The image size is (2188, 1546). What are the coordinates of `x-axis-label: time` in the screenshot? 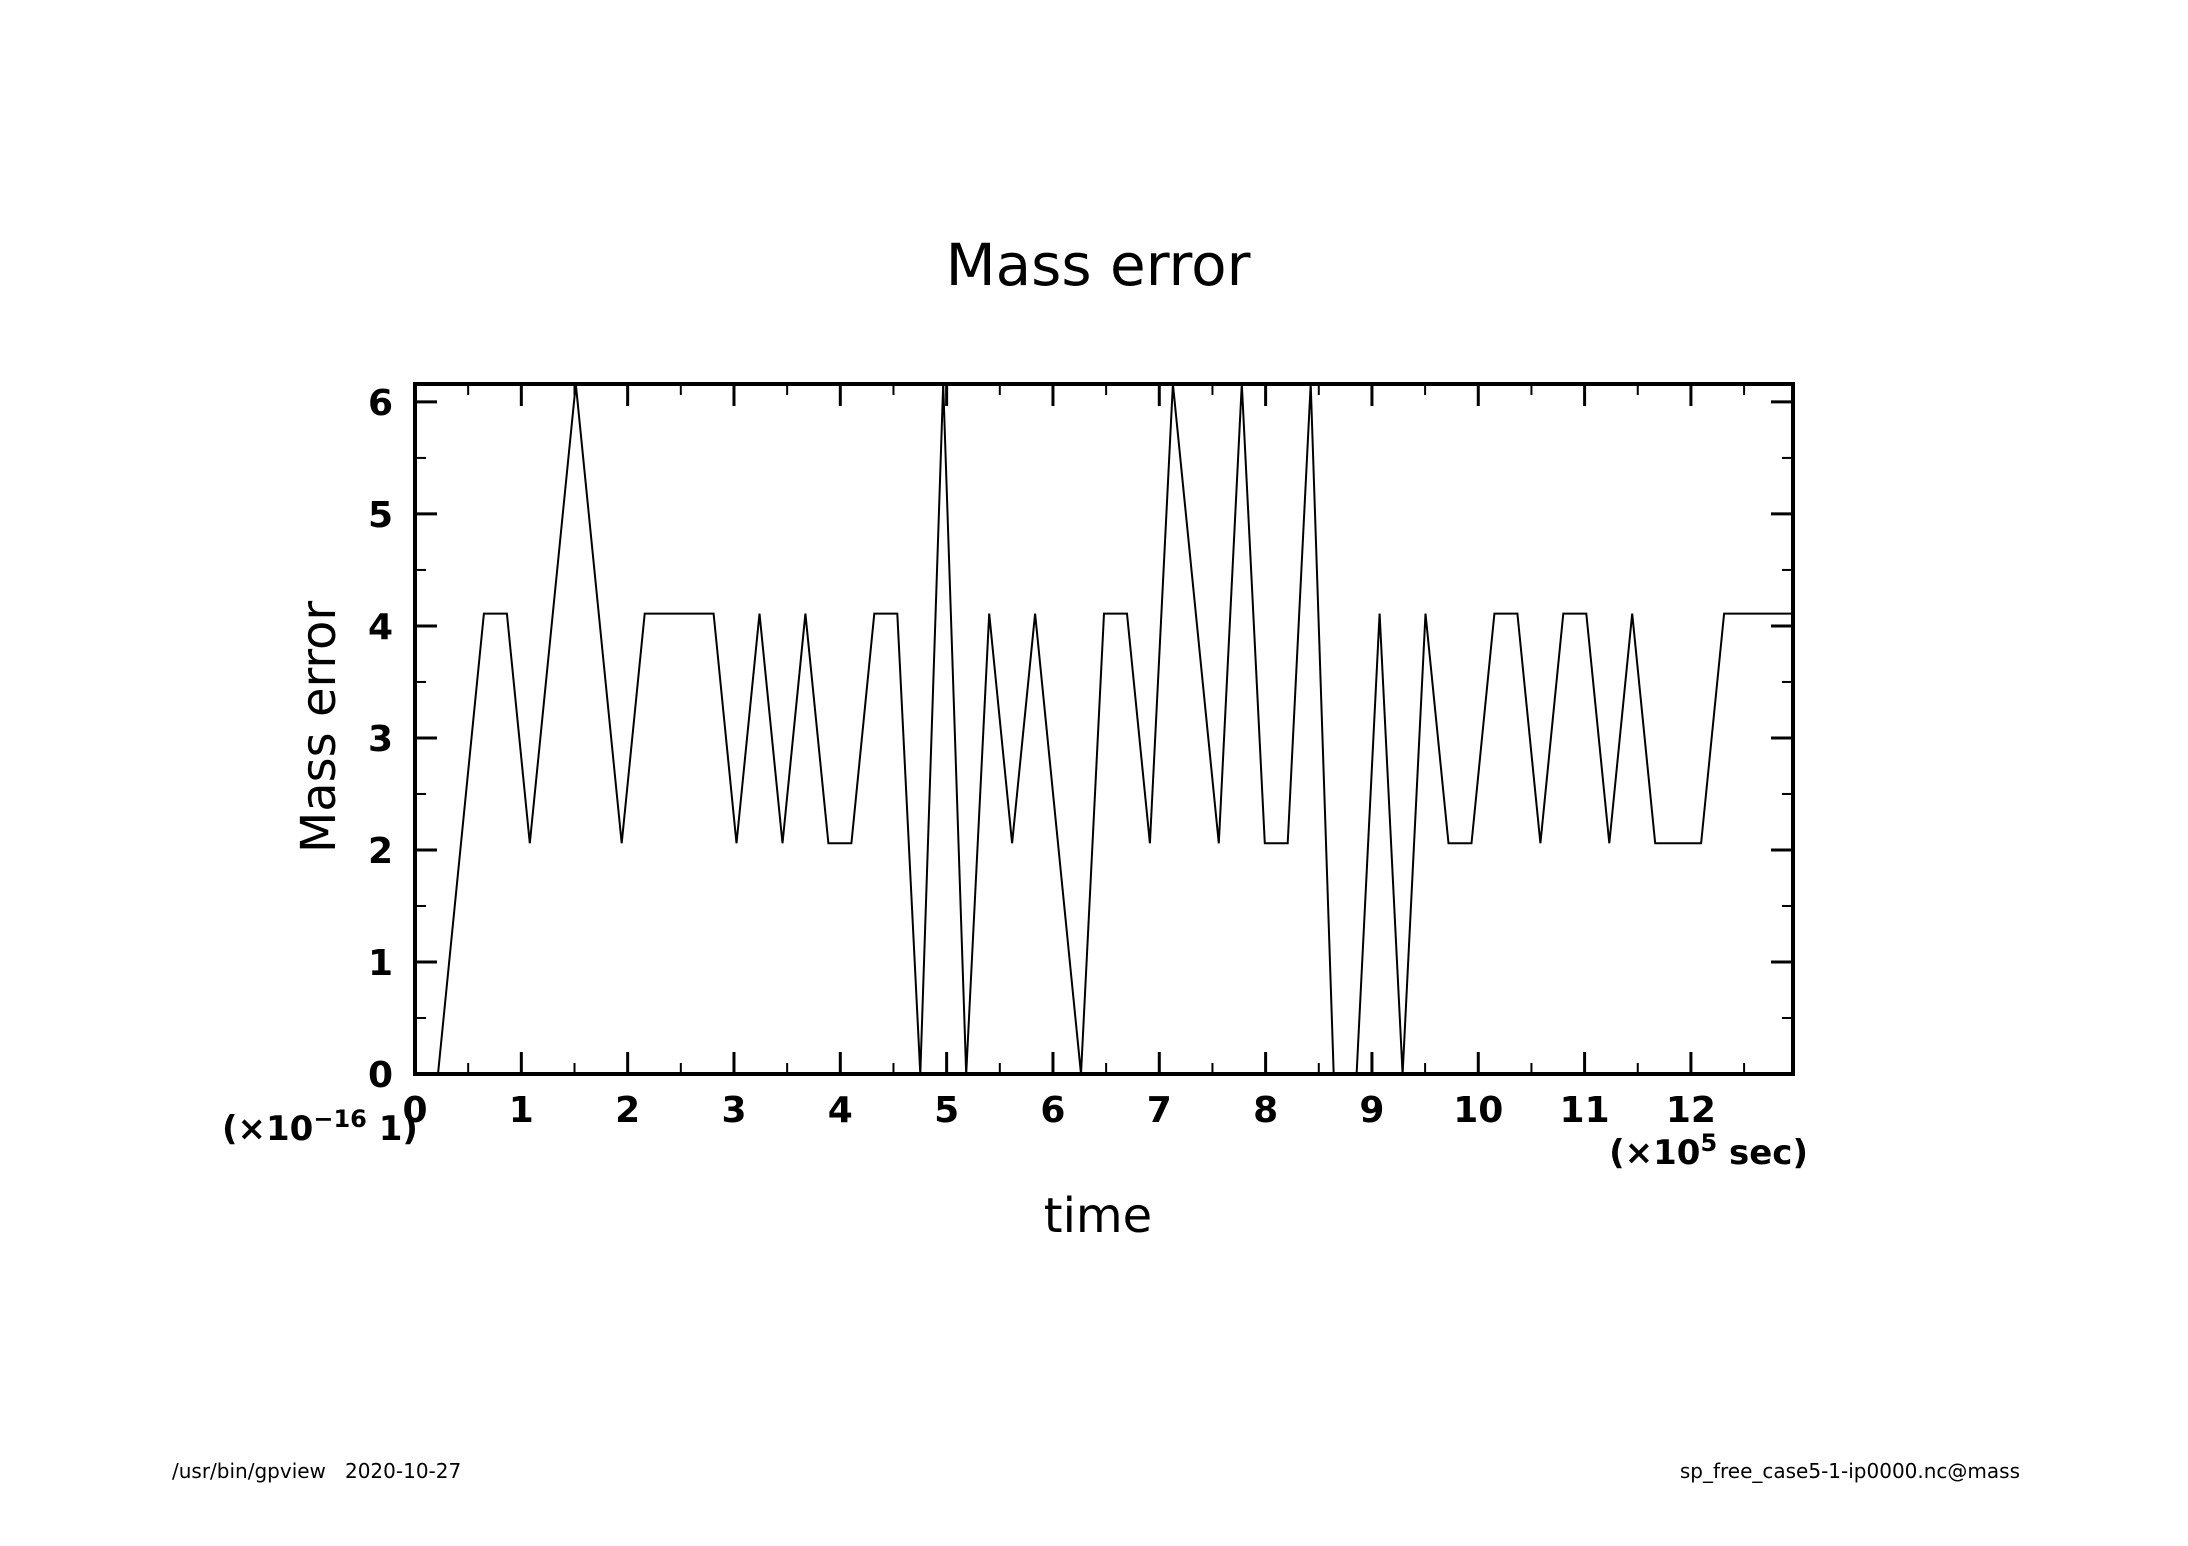 It's located at (1098, 1216).